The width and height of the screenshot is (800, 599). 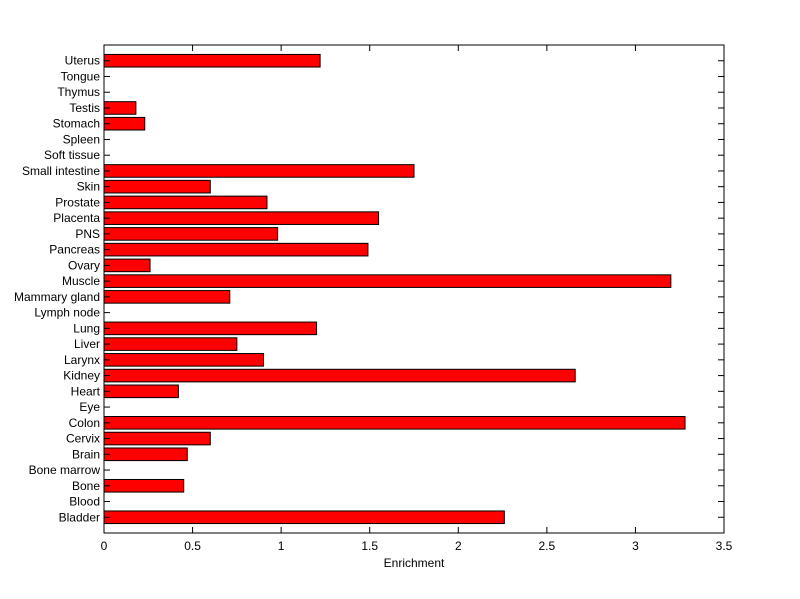 I want to click on y-tick-label: Blood, so click(x=84, y=502).